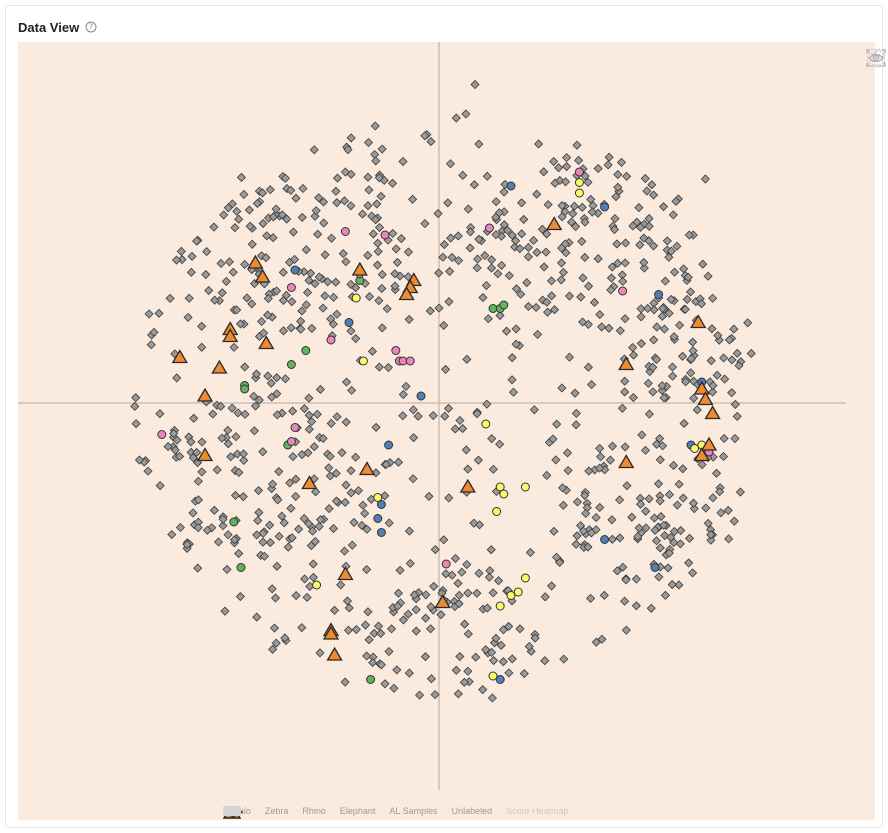  I want to click on clear-selection-icon, so click(876, 58).